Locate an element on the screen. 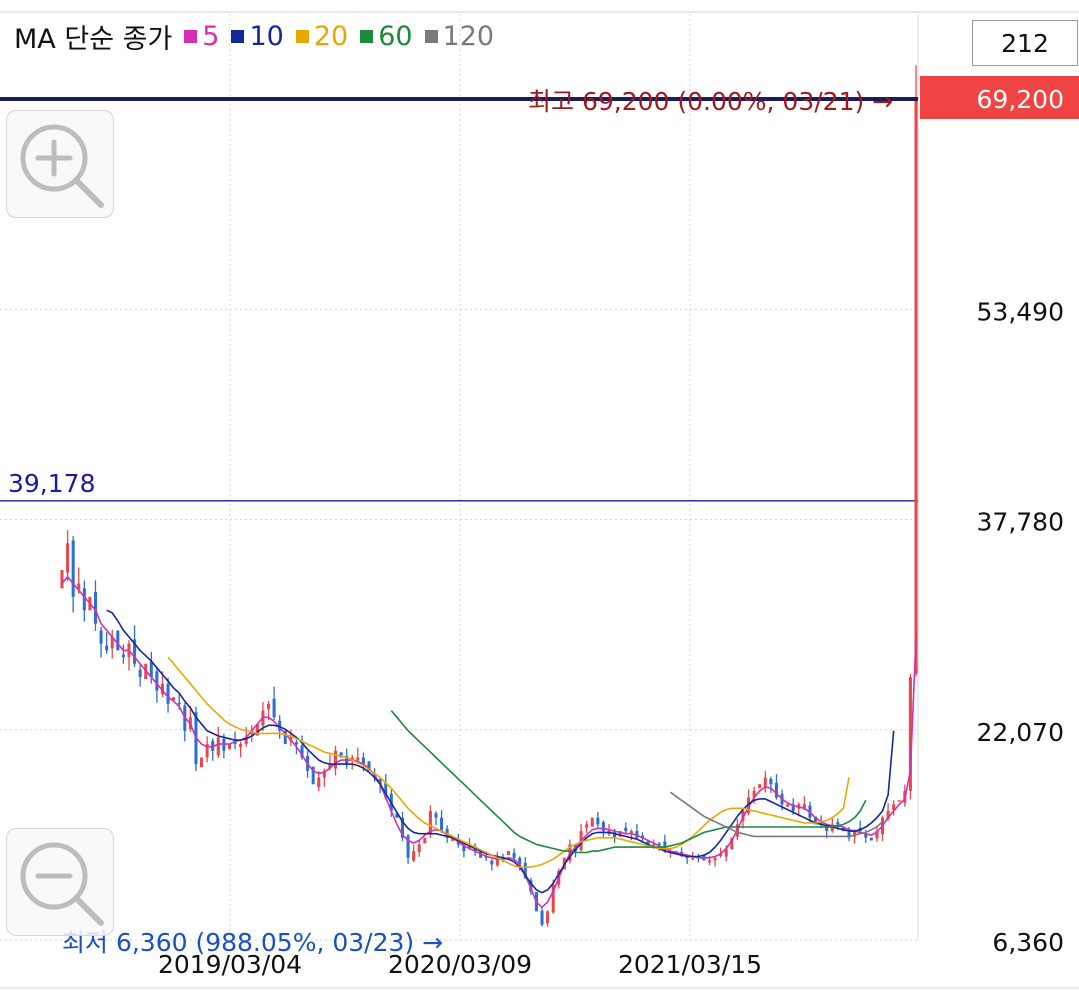 The image size is (1079, 998). legend-item-ma120: 120 is located at coordinates (459, 36).